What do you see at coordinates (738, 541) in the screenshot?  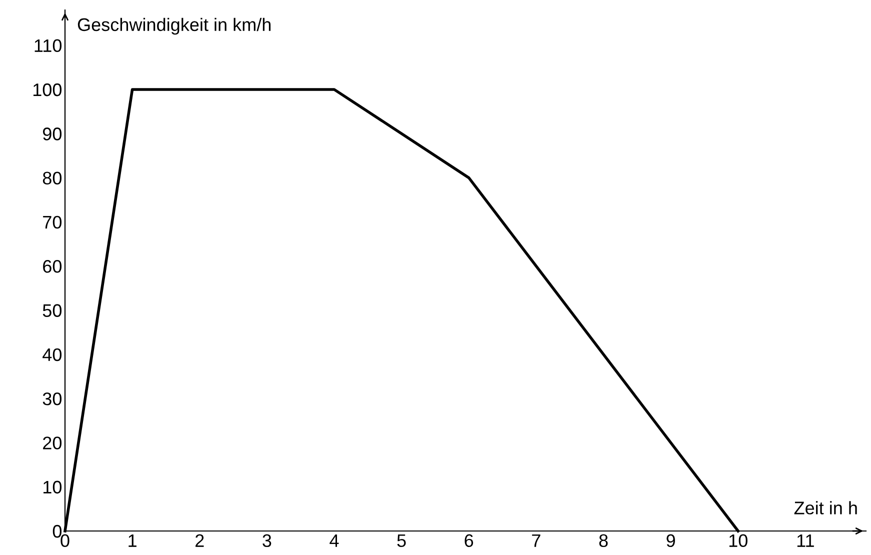 I see `x-tick-label: 10` at bounding box center [738, 541].